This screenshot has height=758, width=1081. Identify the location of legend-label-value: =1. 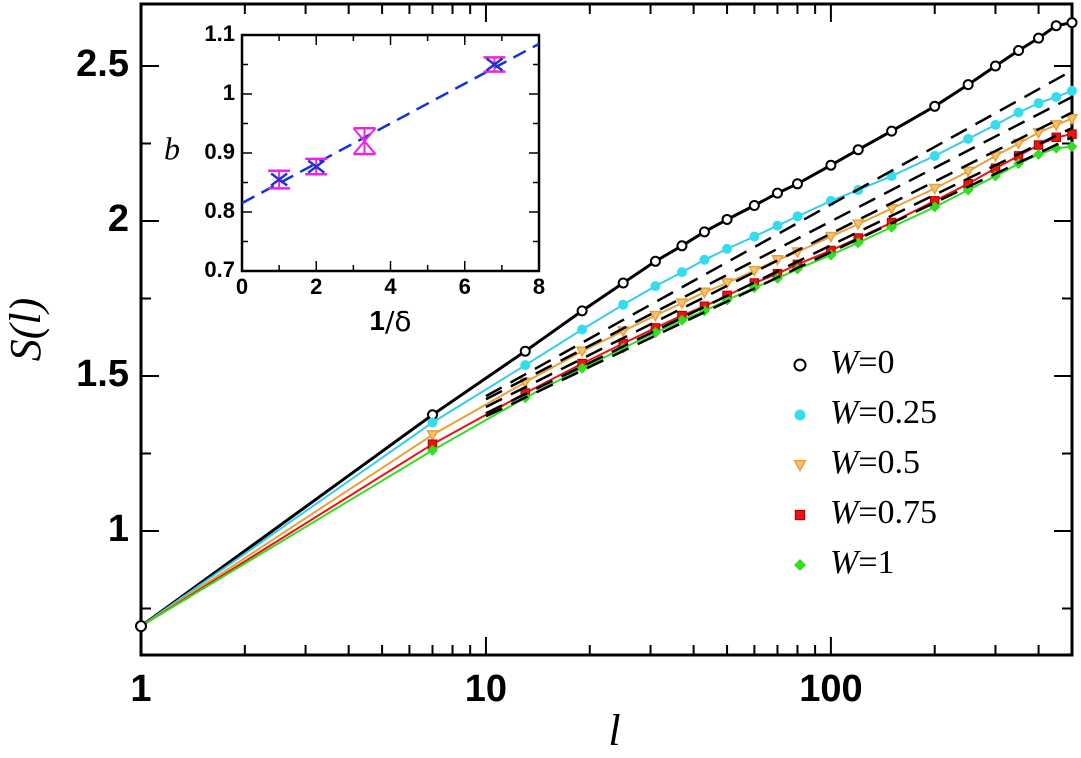
(876, 562).